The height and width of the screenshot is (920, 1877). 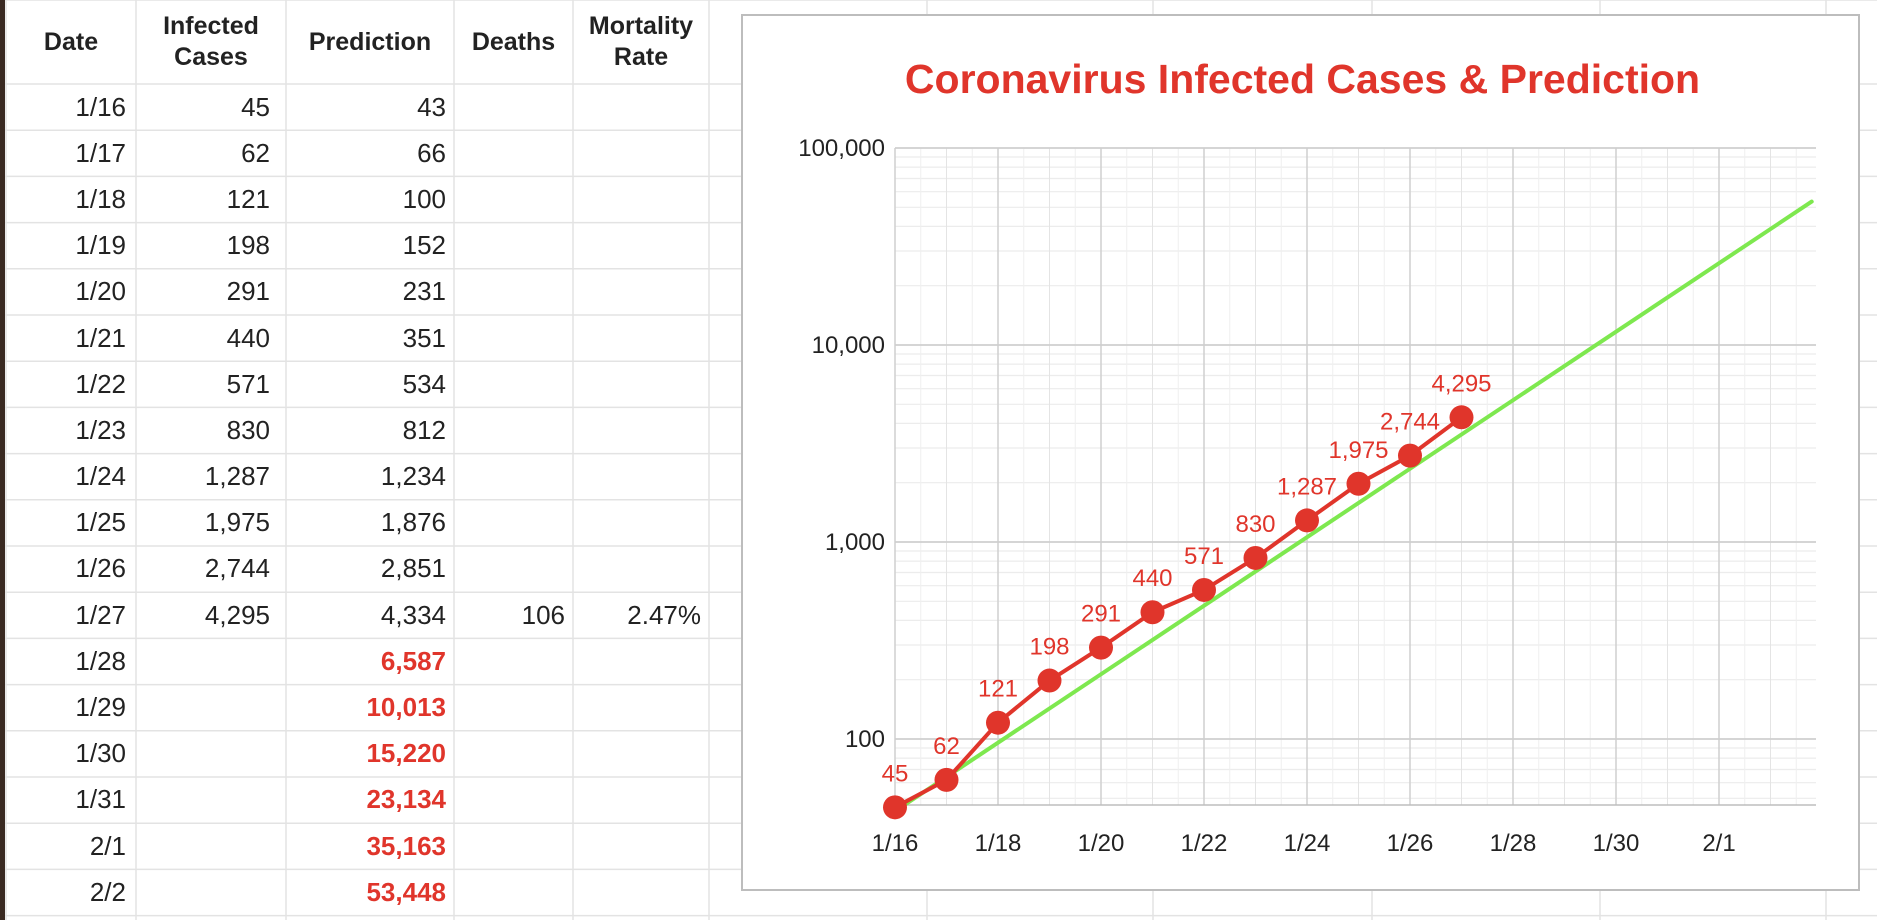 What do you see at coordinates (100, 568) in the screenshot?
I see `cell-date: 1/26` at bounding box center [100, 568].